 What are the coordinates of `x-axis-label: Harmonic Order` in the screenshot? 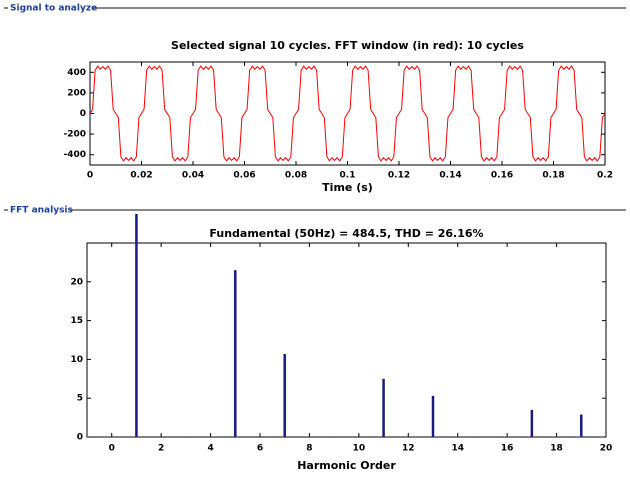 It's located at (346, 465).